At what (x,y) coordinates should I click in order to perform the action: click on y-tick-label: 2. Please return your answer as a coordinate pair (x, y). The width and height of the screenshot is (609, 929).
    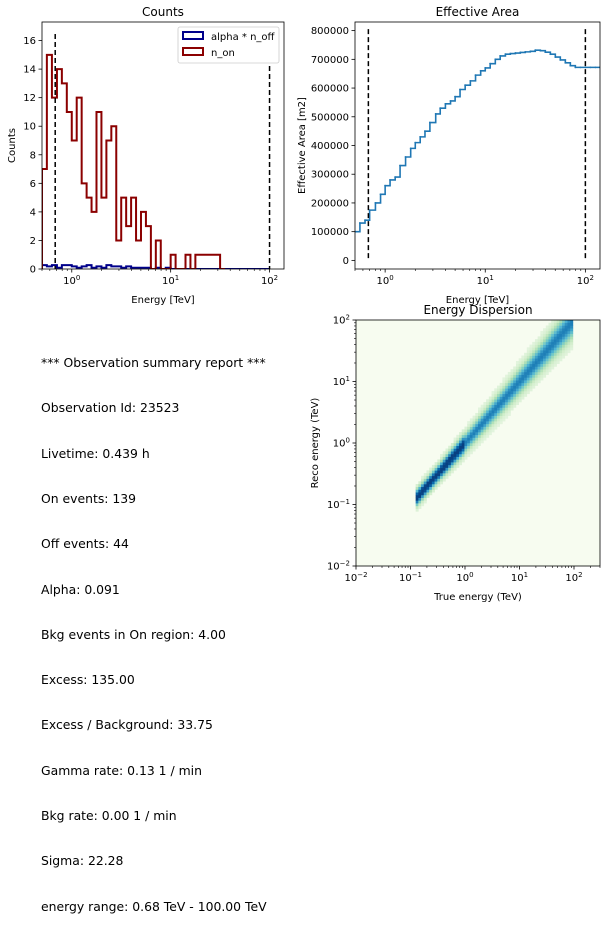
    Looking at the image, I should click on (33, 241).